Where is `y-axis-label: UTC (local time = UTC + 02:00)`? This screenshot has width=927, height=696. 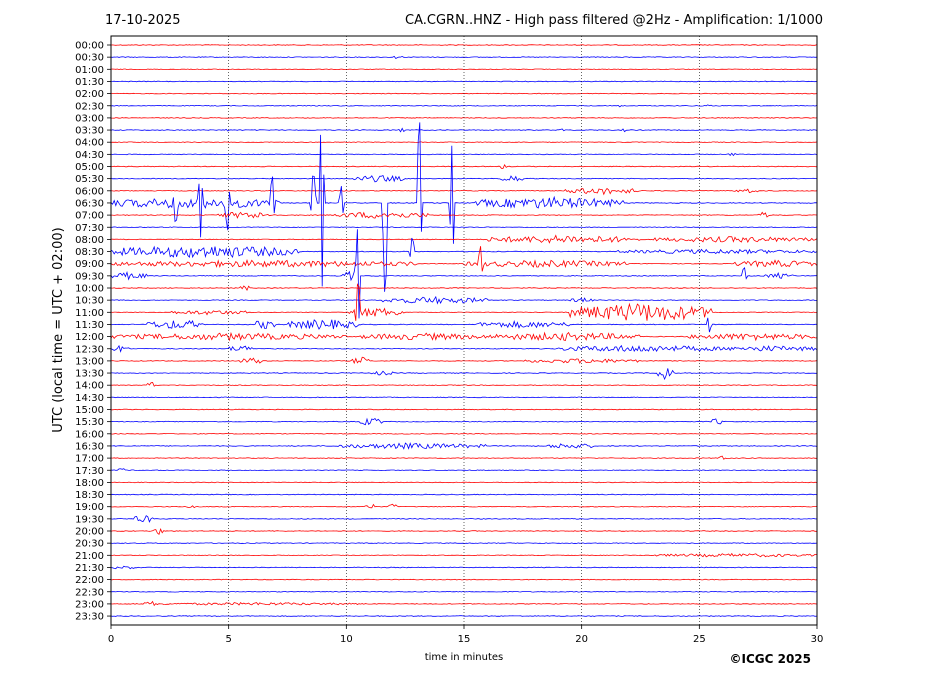
y-axis-label: UTC (local time = UTC + 02:00) is located at coordinates (58, 329).